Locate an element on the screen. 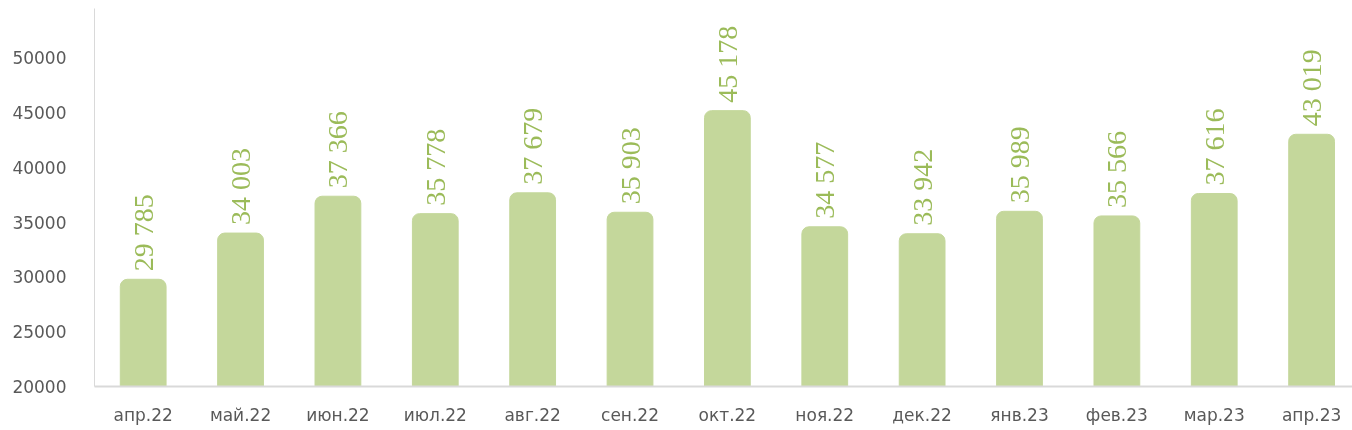  x-tick-label: фев.23 is located at coordinates (1116, 414).